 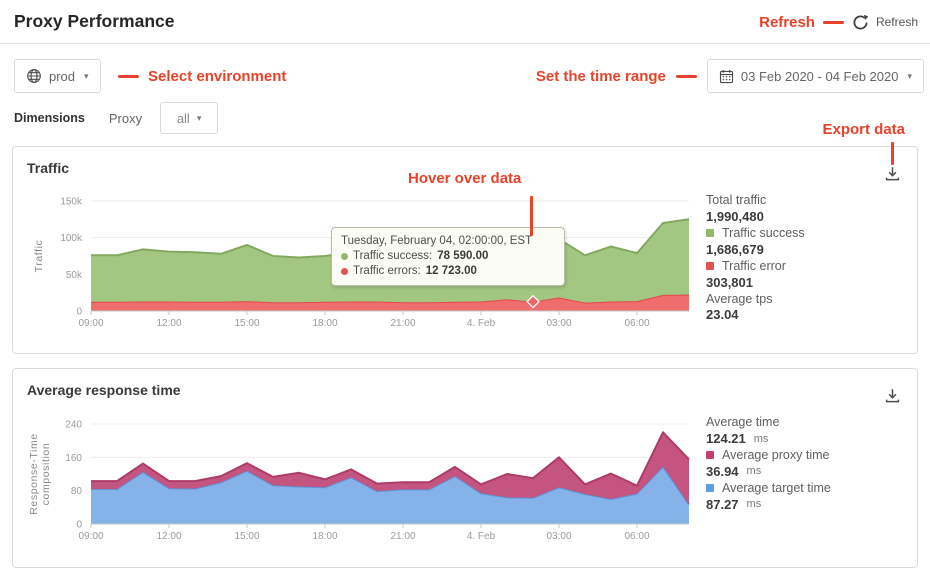 I want to click on response-card-title: Average response time, so click(x=104, y=390).